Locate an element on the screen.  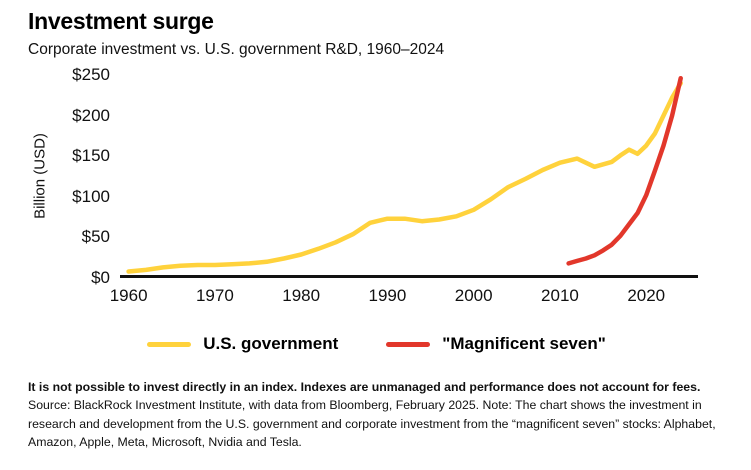
y-tick-label: $200 is located at coordinates (91, 115).